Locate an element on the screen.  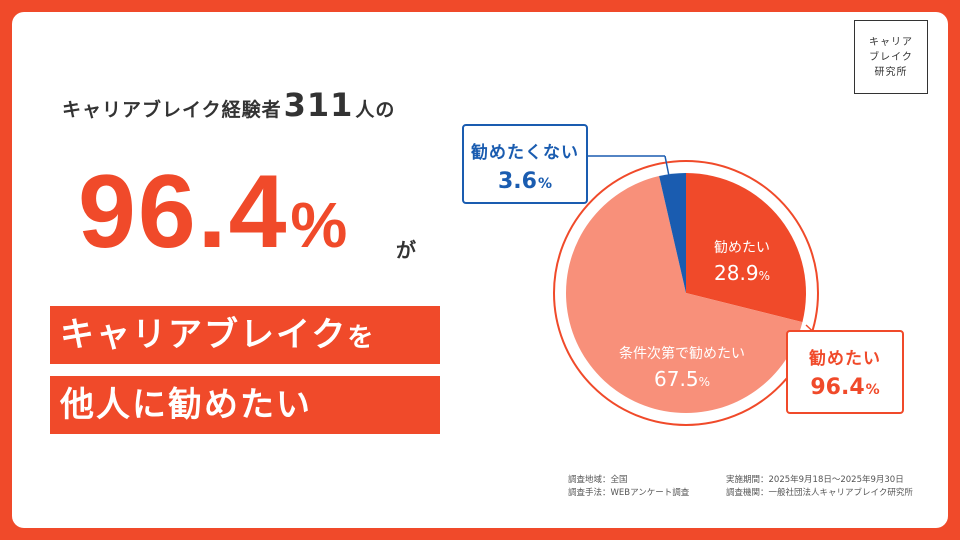
logo-line-2: ブレイク is located at coordinates (891, 57).